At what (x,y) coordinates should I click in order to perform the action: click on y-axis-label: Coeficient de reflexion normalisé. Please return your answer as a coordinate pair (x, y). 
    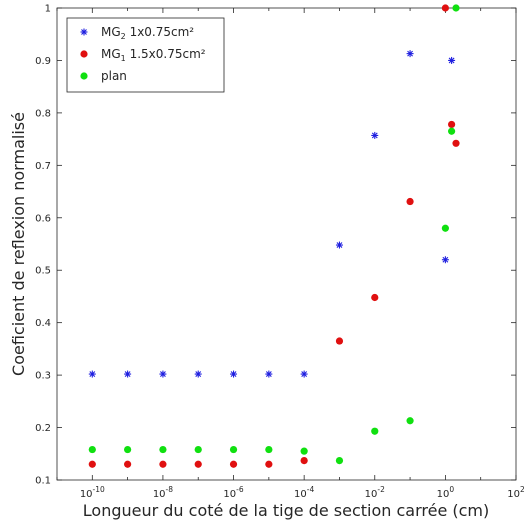
    Looking at the image, I should click on (18, 244).